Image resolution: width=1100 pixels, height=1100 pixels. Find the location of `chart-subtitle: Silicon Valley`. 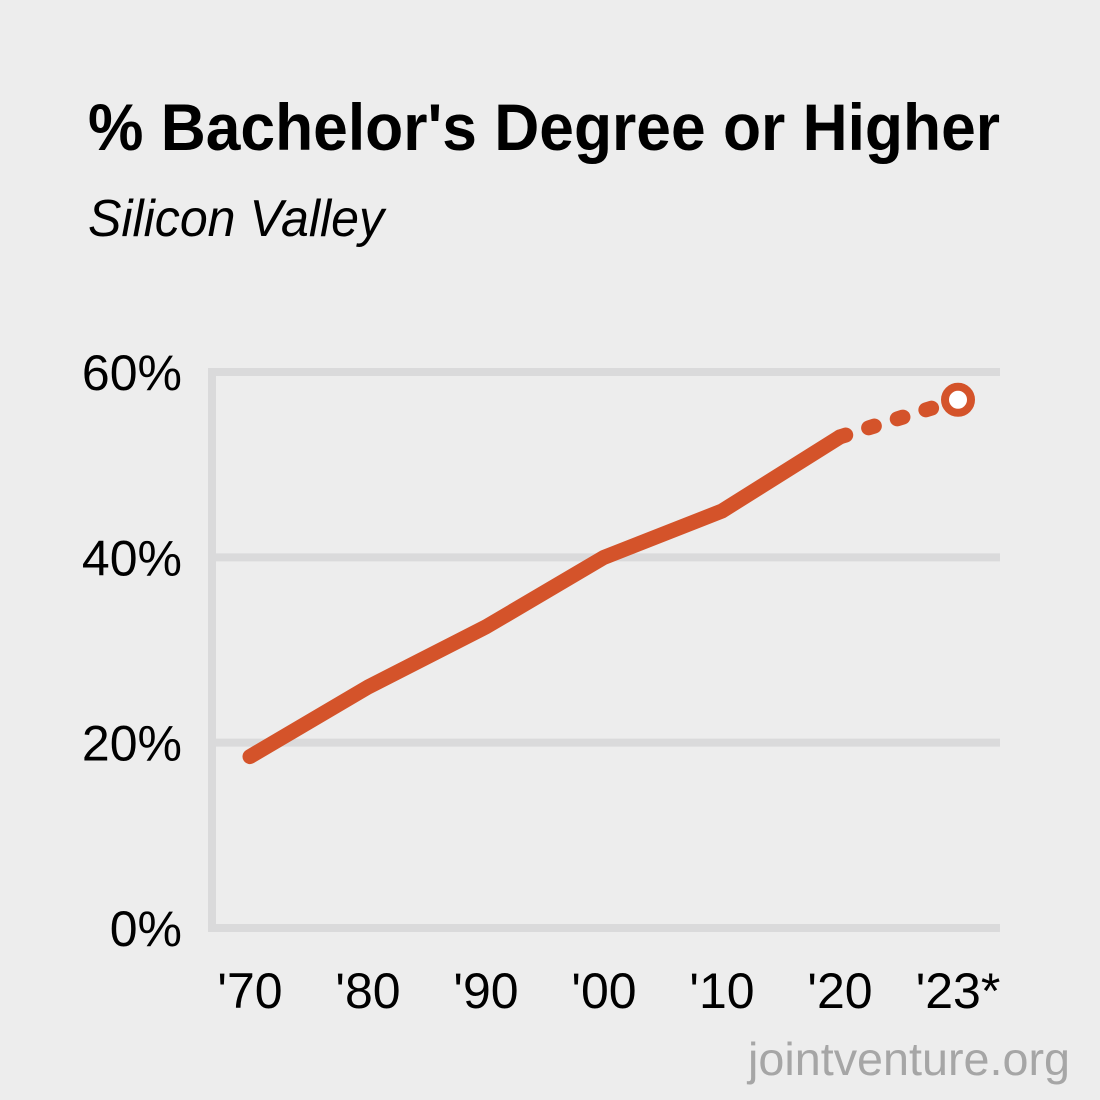

chart-subtitle: Silicon Valley is located at coordinates (237, 219).